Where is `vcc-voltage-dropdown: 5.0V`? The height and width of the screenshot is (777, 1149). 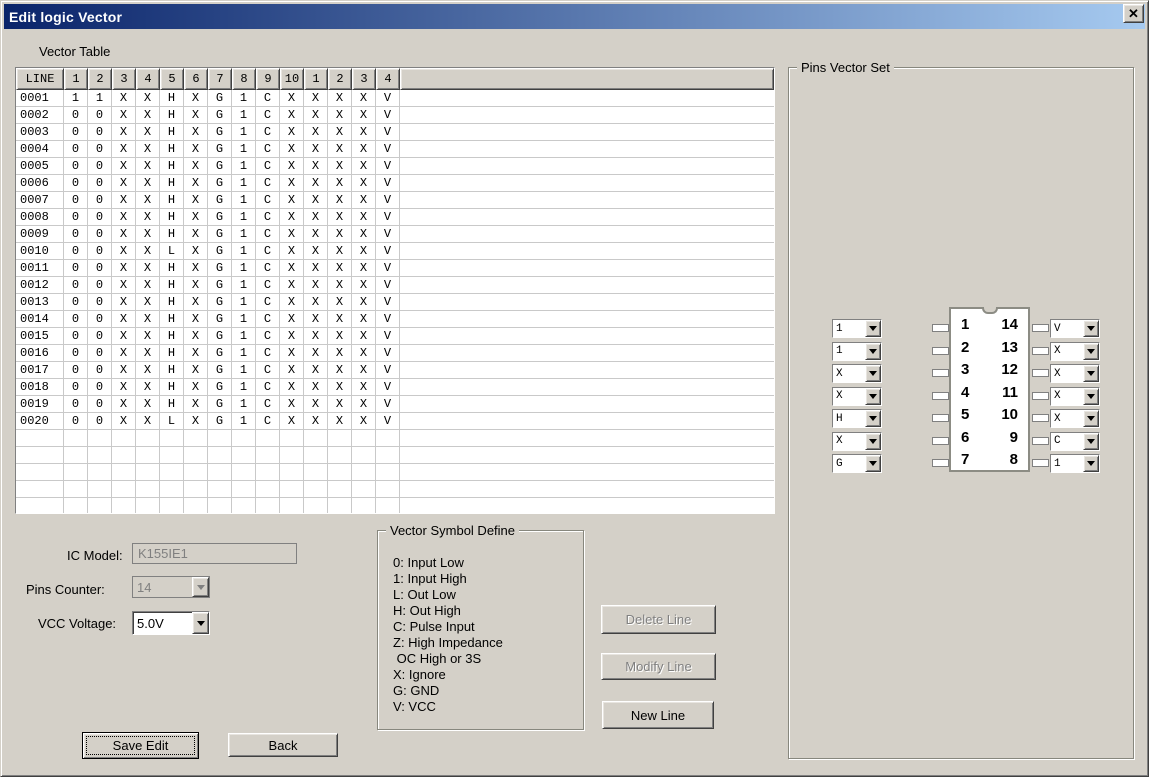
vcc-voltage-dropdown: 5.0V is located at coordinates (171, 623).